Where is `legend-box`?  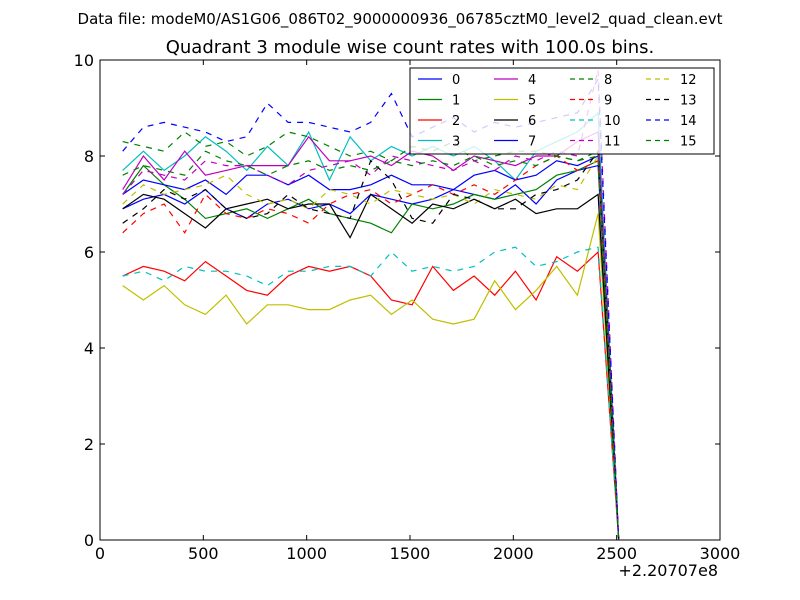 legend-box is located at coordinates (562, 111).